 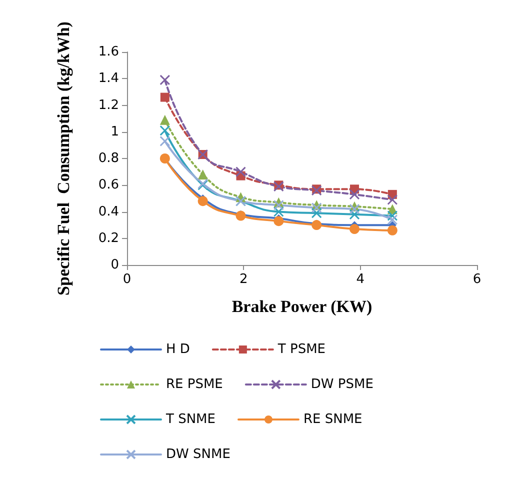 What do you see at coordinates (108, 78) in the screenshot?
I see `y-tick-label: 1.4` at bounding box center [108, 78].